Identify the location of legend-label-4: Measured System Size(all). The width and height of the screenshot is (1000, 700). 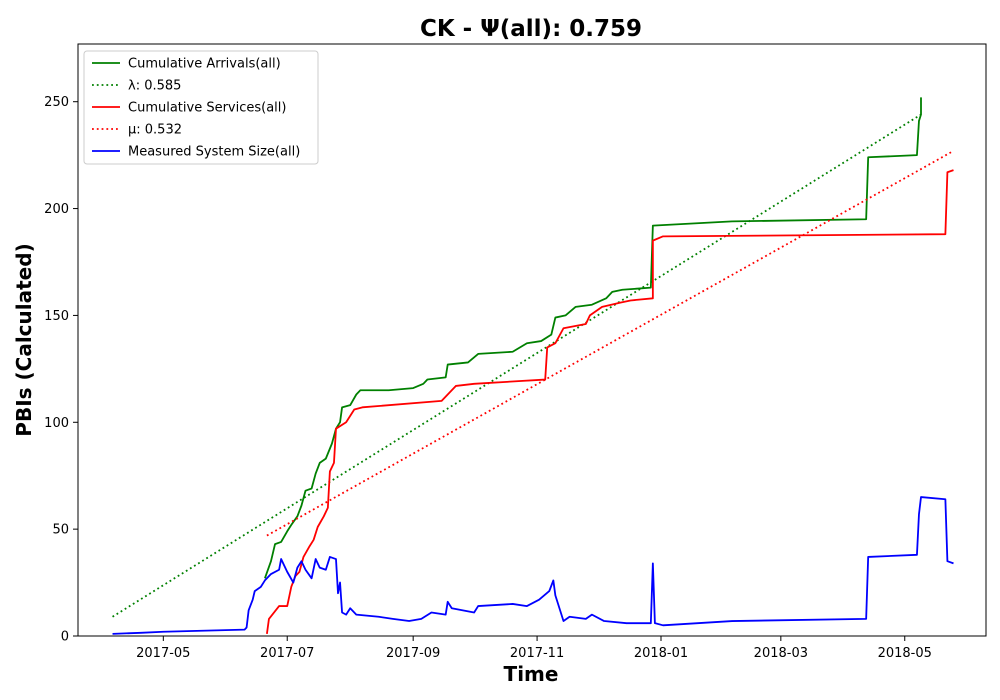
(214, 152).